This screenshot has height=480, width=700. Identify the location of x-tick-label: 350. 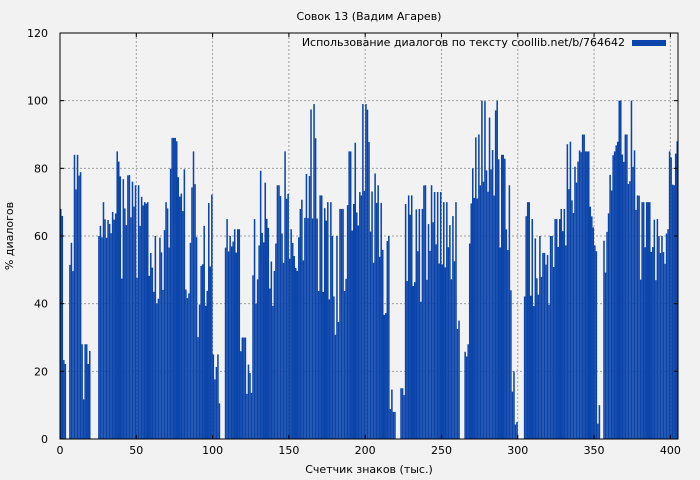
(594, 450).